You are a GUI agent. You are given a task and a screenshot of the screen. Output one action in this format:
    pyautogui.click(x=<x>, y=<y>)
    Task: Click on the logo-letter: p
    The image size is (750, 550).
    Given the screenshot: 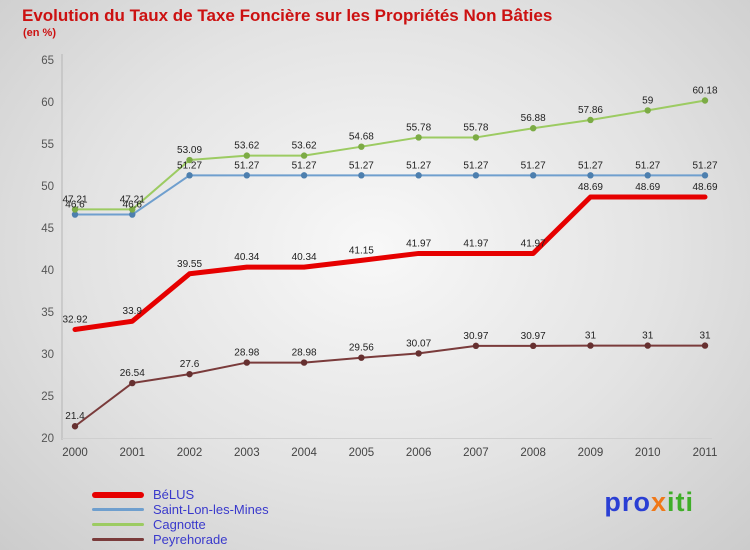 What is the action you would take?
    pyautogui.click(x=613, y=502)
    